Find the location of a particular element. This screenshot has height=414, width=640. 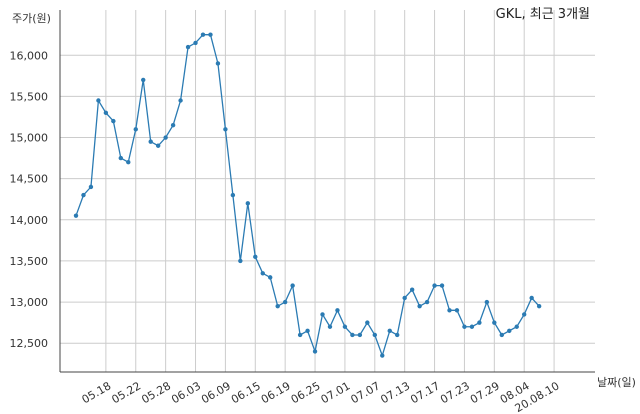

x-tick-label: 05.28 is located at coordinates (156, 392).